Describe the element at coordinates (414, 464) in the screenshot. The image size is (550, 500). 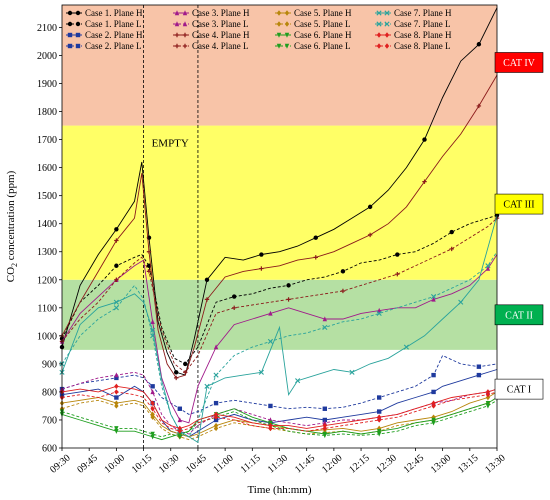
I see `x-tick-label-13: 12:45` at that location.